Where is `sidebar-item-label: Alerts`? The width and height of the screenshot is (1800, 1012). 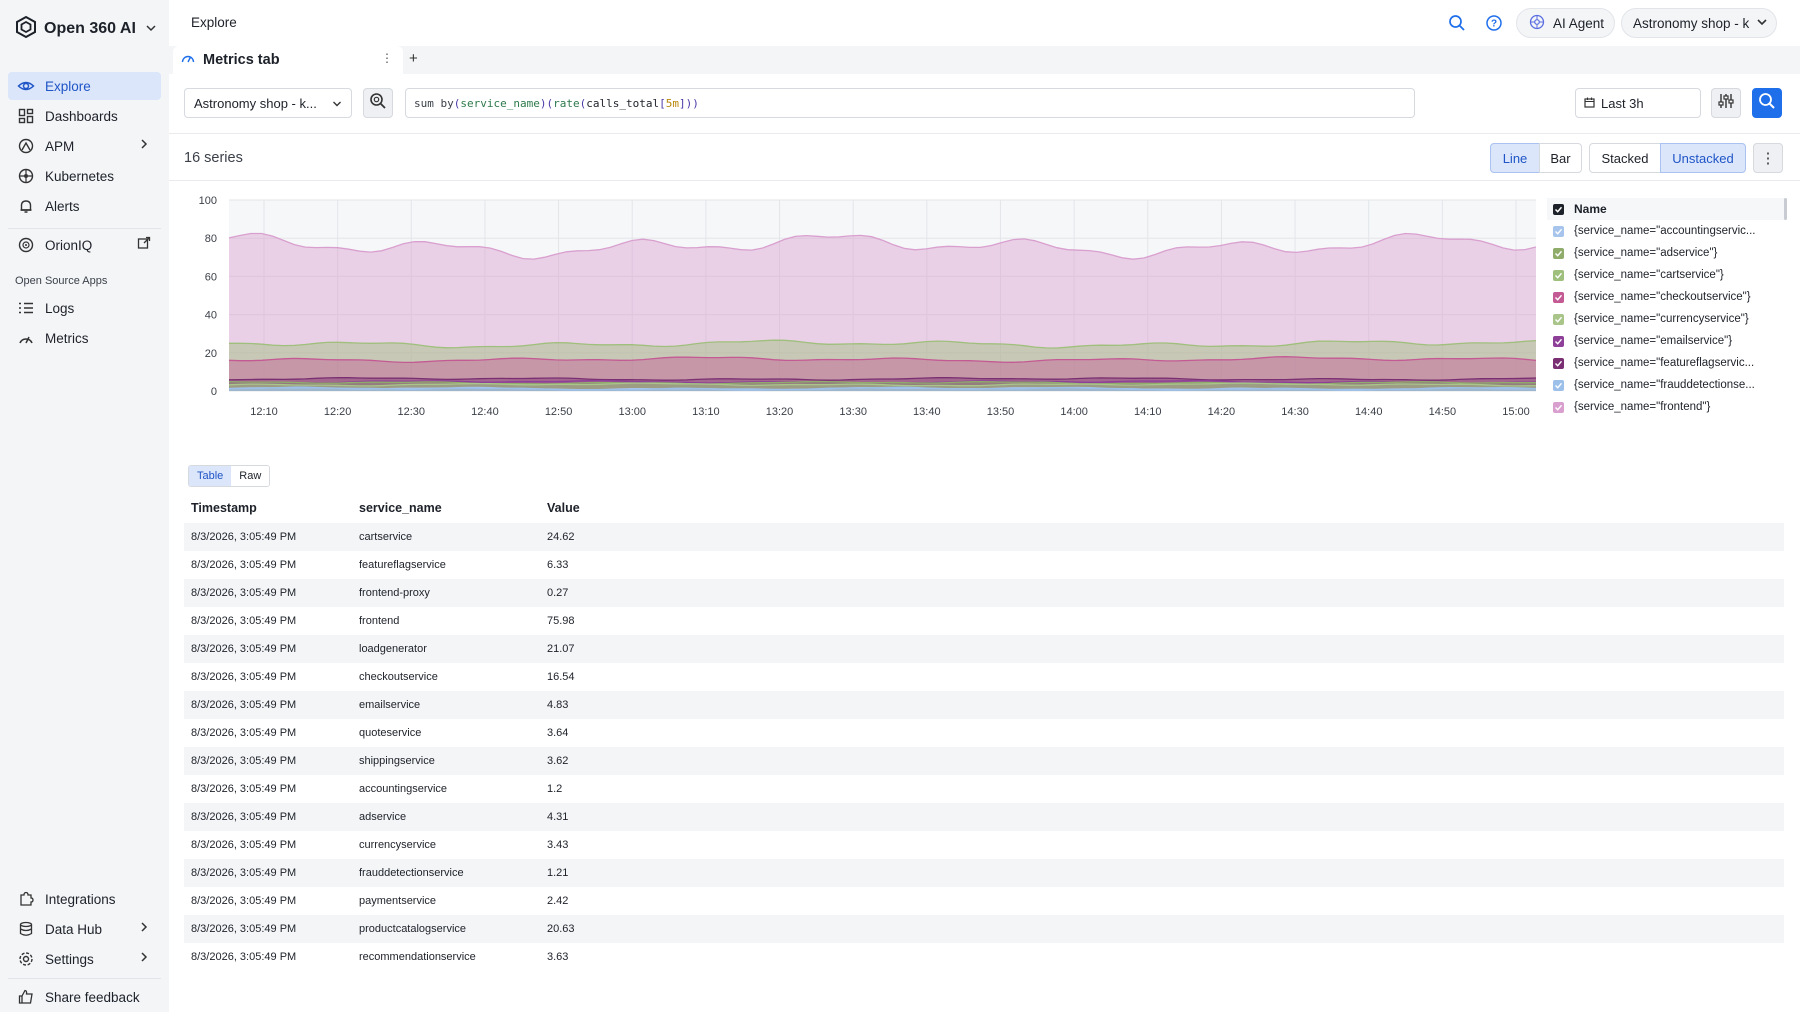
sidebar-item-label: Alerts is located at coordinates (62, 206).